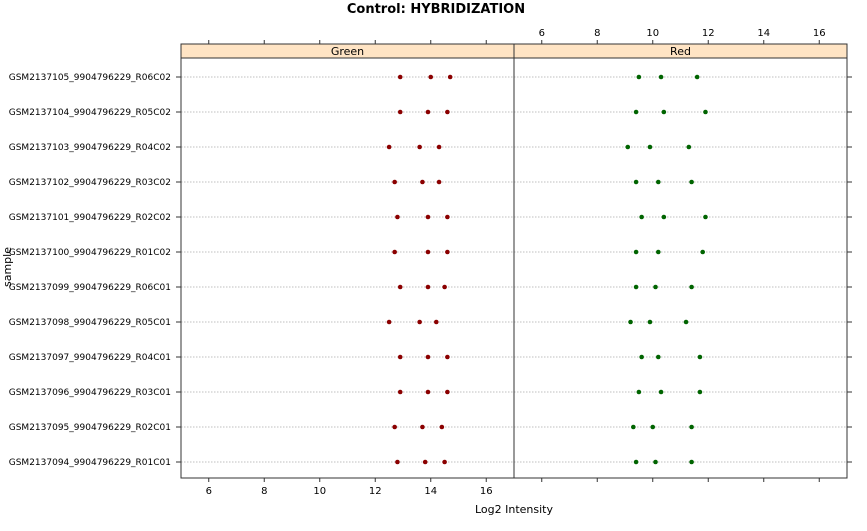 This screenshot has width=867, height=531. Describe the element at coordinates (347, 51) in the screenshot. I see `strip-label: Green` at that location.